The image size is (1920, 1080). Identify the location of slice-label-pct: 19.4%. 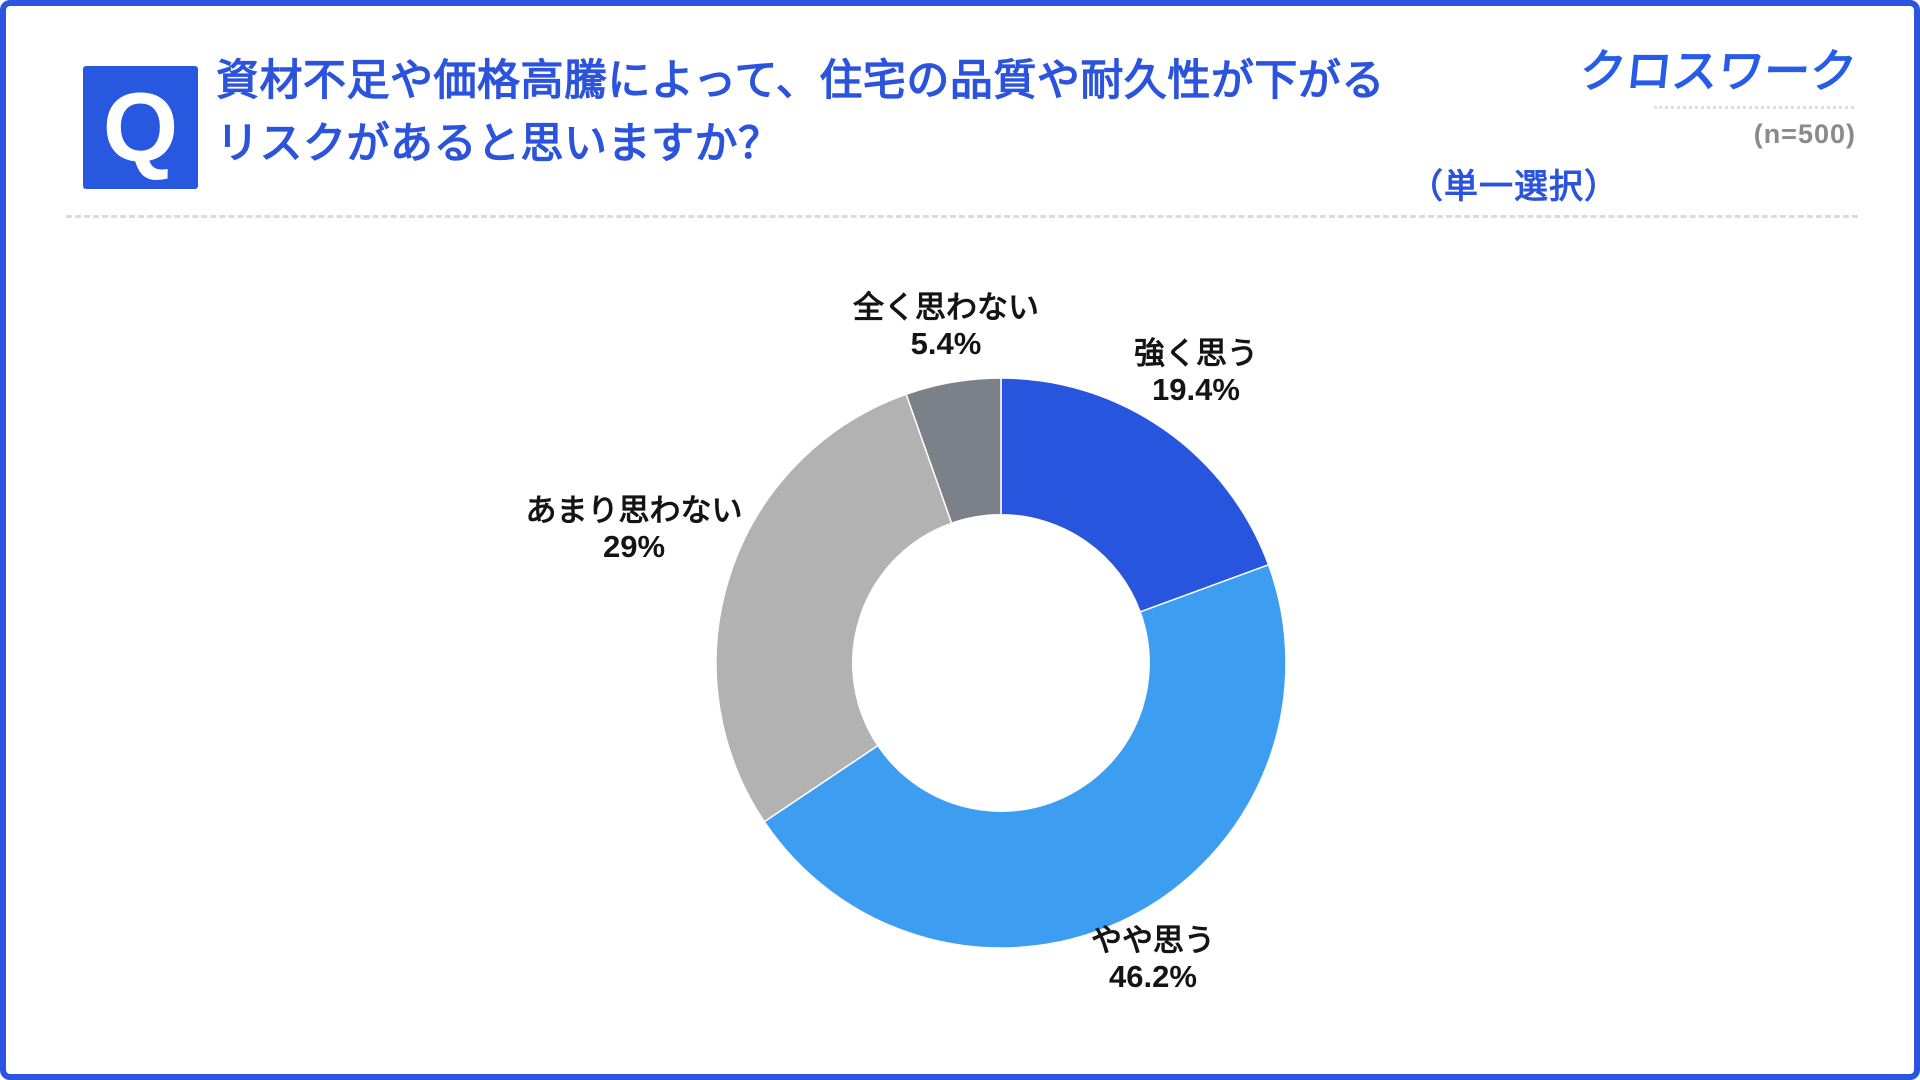
(1196, 389).